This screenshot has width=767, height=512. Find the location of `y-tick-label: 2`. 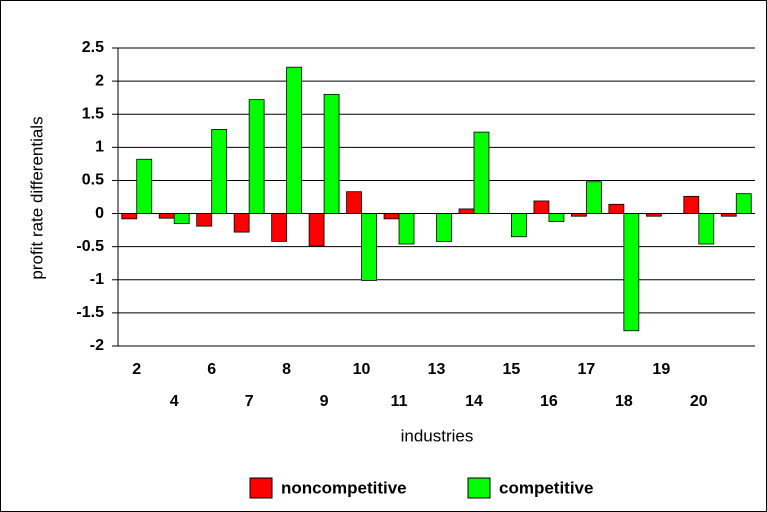

y-tick-label: 2 is located at coordinates (99, 80).